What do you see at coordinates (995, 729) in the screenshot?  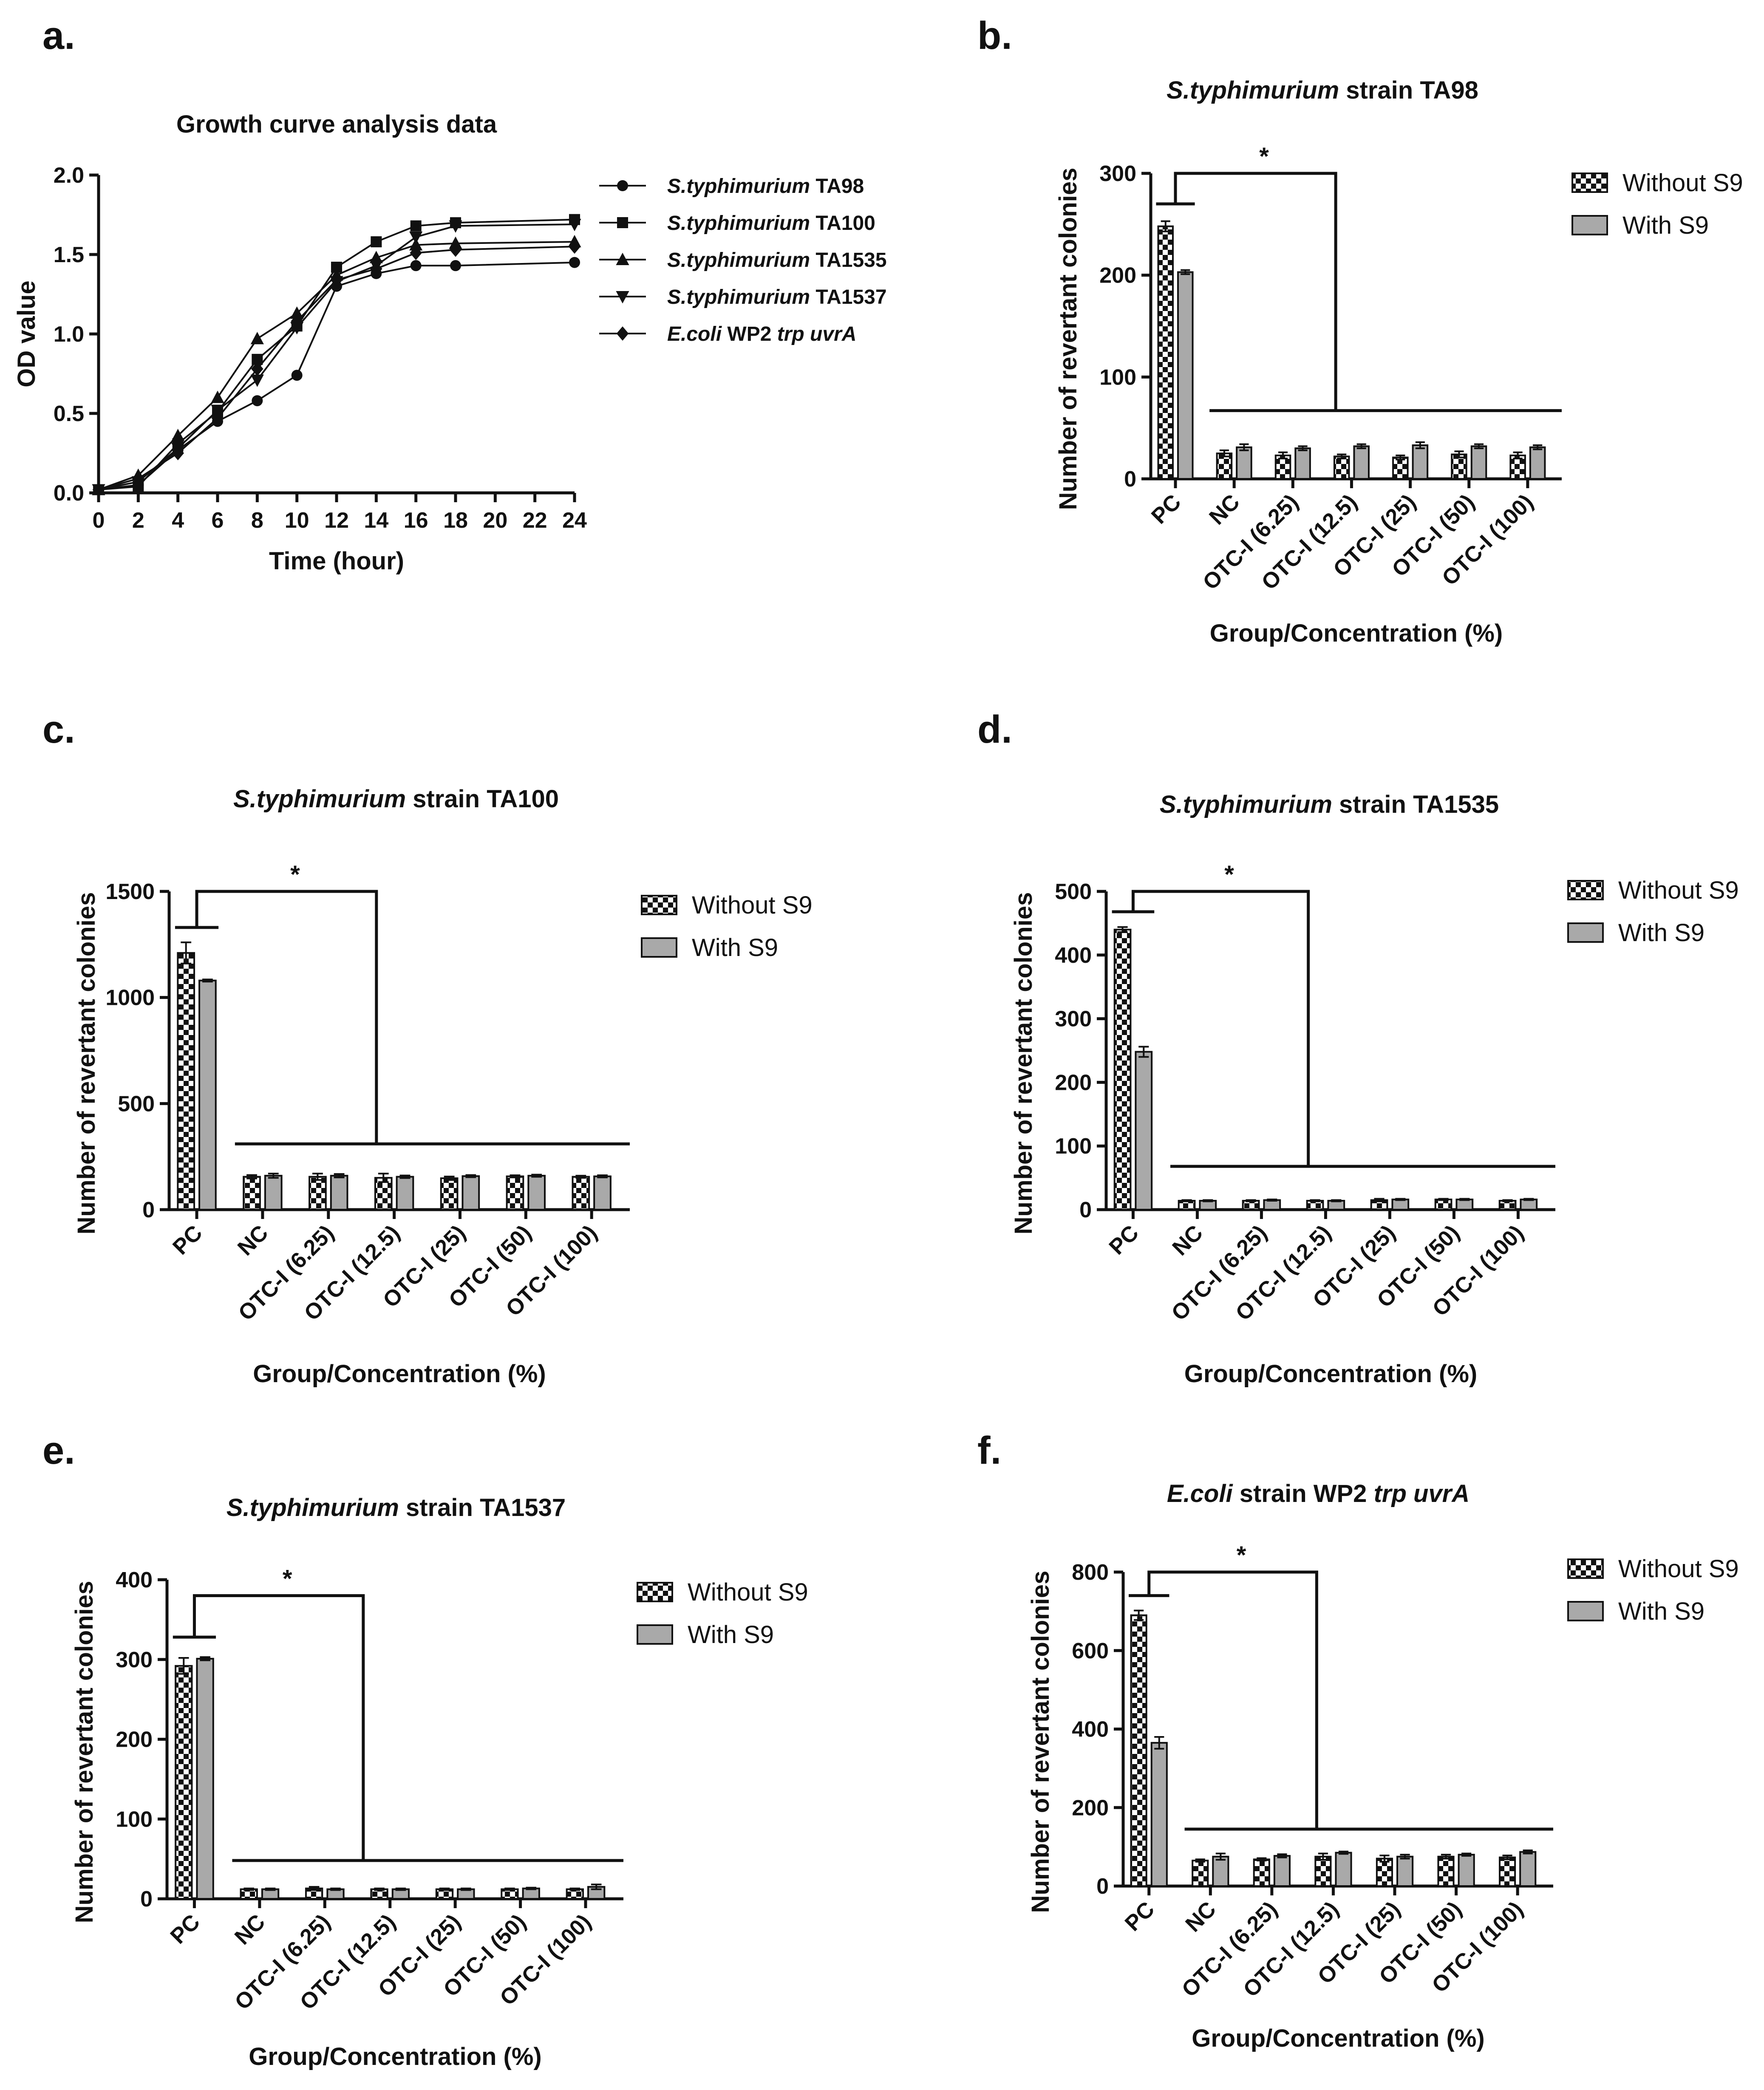 I see `panel-label: d.` at bounding box center [995, 729].